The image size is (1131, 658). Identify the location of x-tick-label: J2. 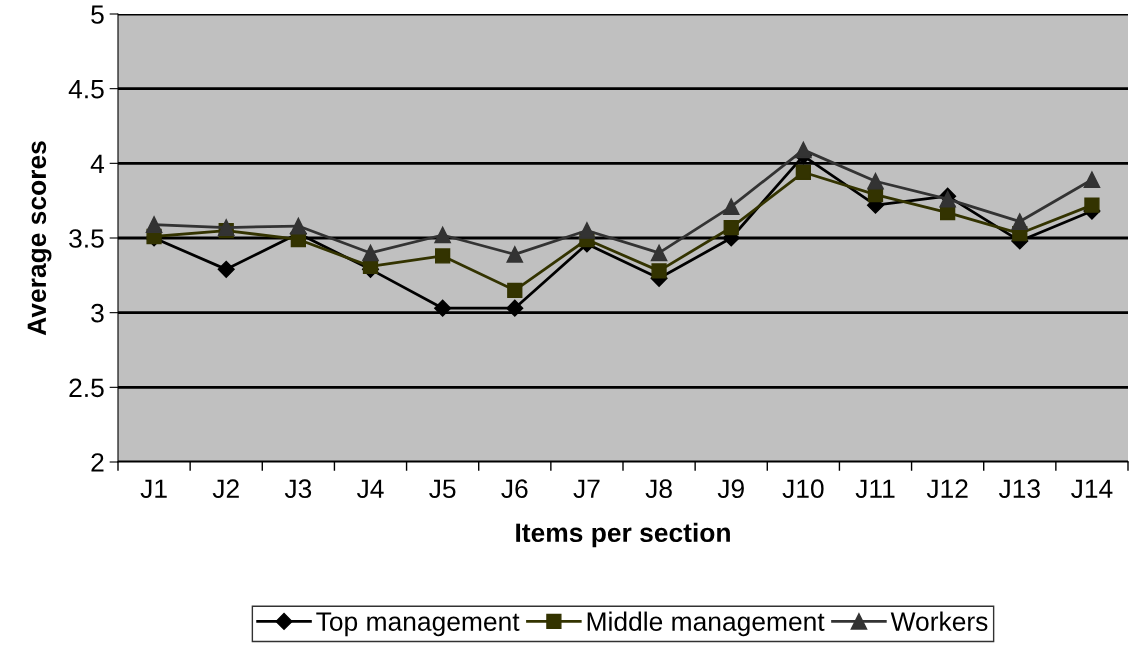
(225, 489).